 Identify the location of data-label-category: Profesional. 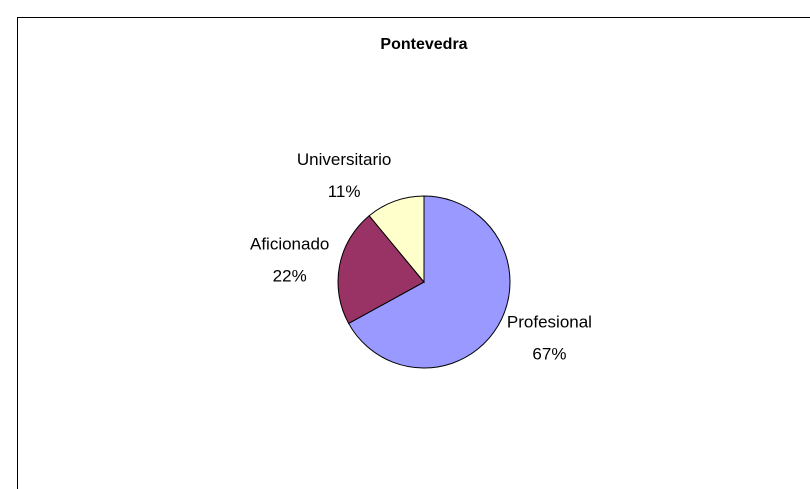
(549, 322).